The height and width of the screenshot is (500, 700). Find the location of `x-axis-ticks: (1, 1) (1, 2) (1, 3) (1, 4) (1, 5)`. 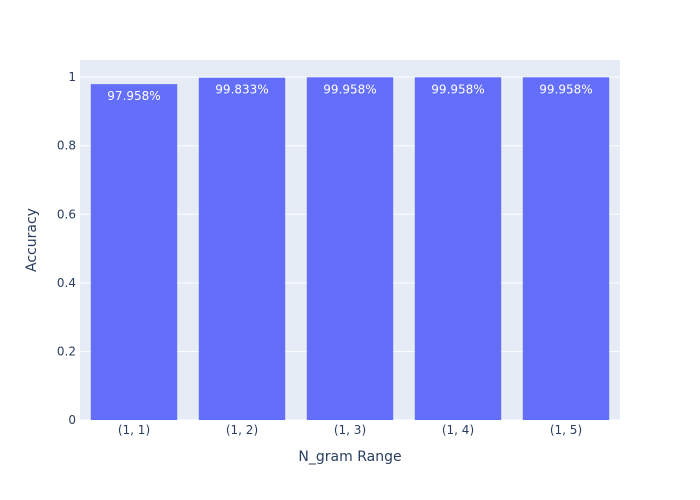

x-axis-ticks: (1, 1) (1, 2) (1, 3) (1, 4) (1, 5) is located at coordinates (350, 430).